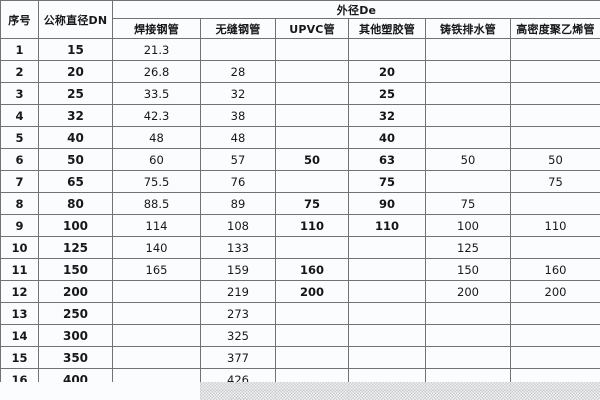 This screenshot has width=600, height=400. What do you see at coordinates (387, 93) in the screenshot?
I see `cell-other-plastic-pipe: 25` at bounding box center [387, 93].